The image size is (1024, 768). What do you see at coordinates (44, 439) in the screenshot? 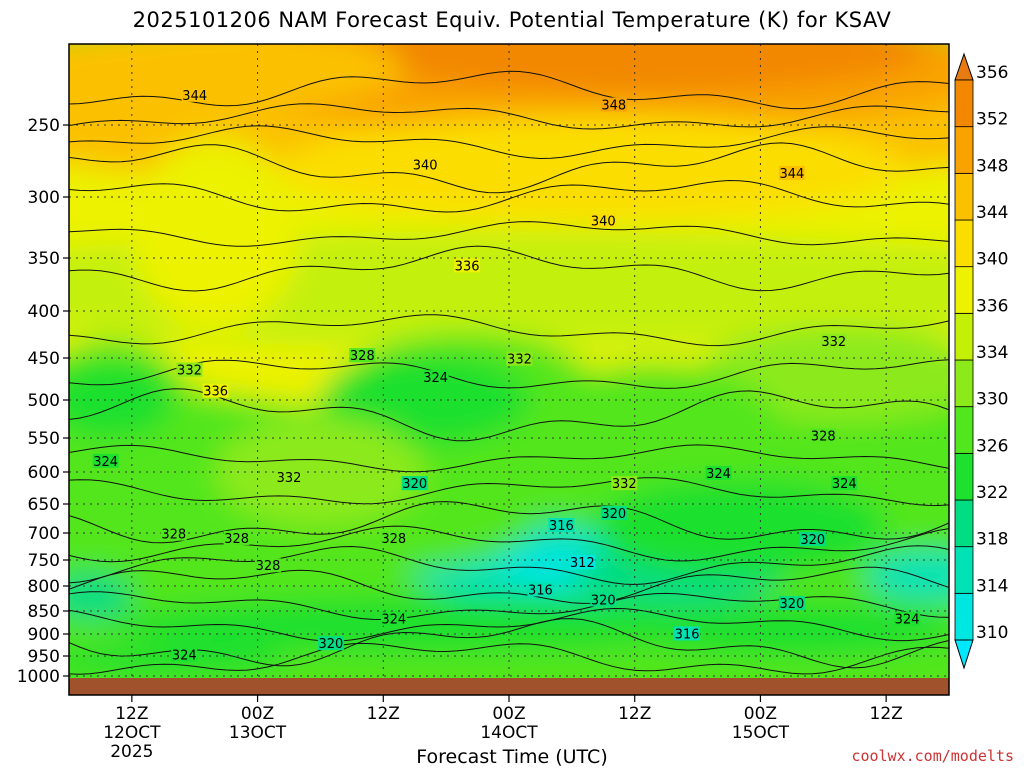
I see `y-tick-label: 550` at bounding box center [44, 439].